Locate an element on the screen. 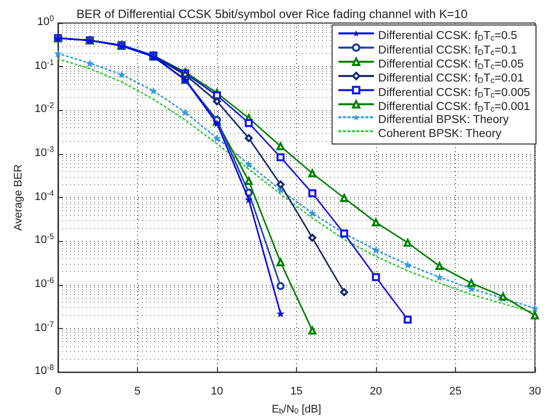  chart-title: BER of Differential CCSK 5bit/symbol over Rice fading channel with K=10 is located at coordinates (272, 14).